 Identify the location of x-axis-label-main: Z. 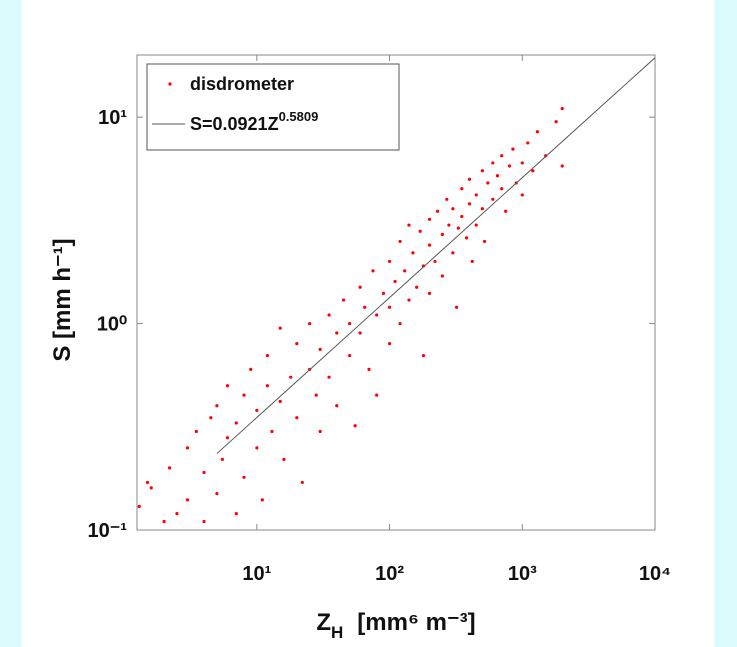
(323, 622).